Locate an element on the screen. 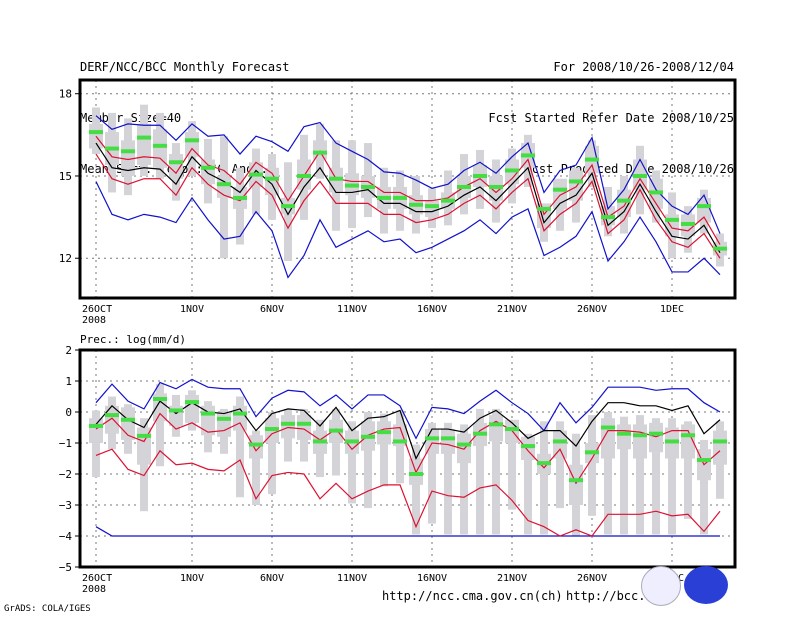 The height and width of the screenshot is (618, 800). x-tick-label: 21NOV is located at coordinates (512, 578).